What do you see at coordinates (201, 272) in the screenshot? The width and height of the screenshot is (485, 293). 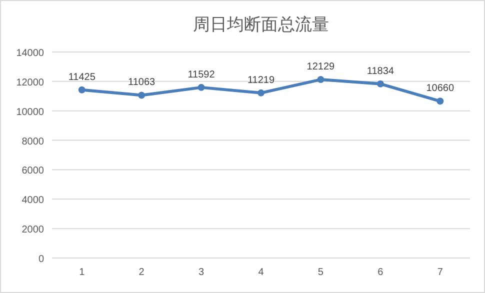 I see `x-tick-label: 3` at bounding box center [201, 272].